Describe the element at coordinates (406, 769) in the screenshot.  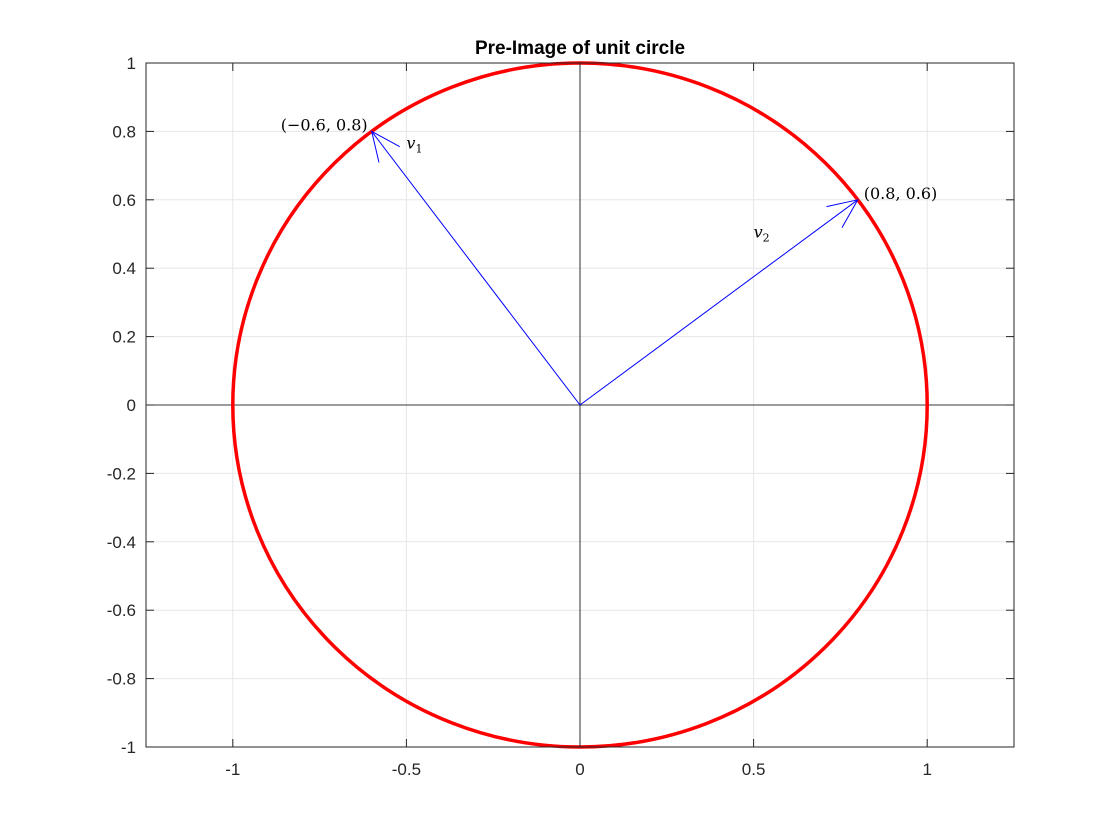
I see `x-tick-label: -0.5` at that location.